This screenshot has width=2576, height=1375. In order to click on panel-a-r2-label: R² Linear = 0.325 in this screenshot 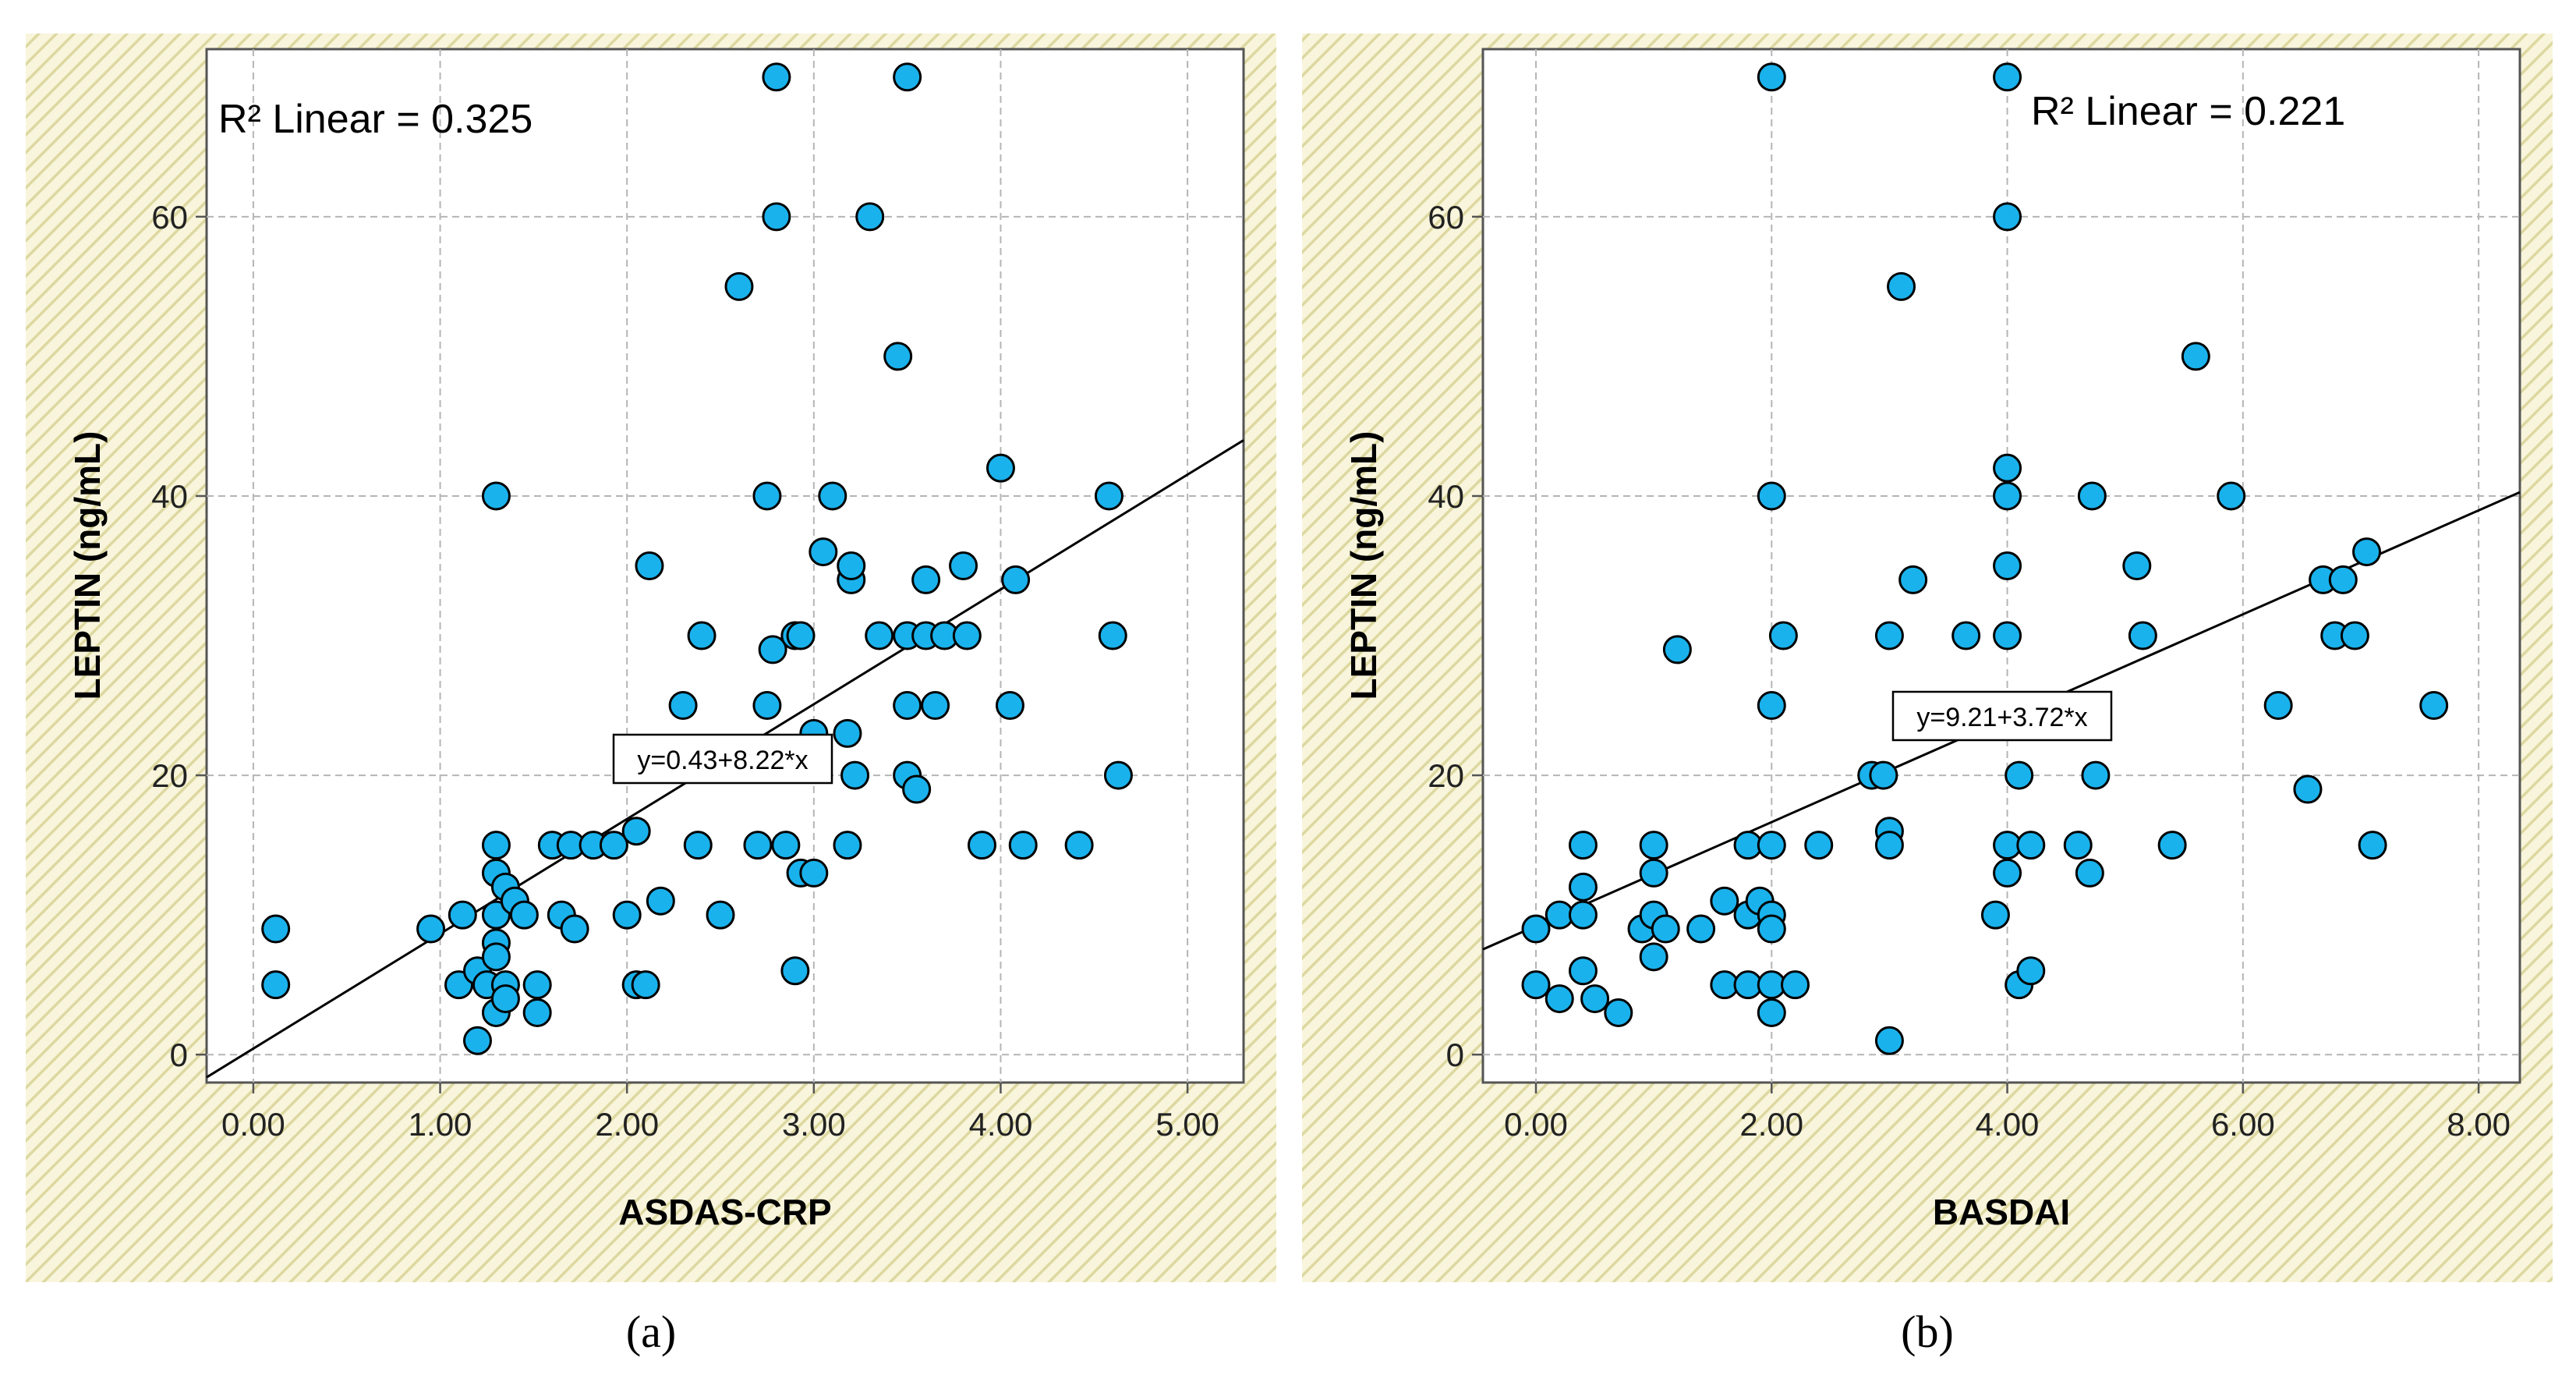, I will do `click(375, 119)`.